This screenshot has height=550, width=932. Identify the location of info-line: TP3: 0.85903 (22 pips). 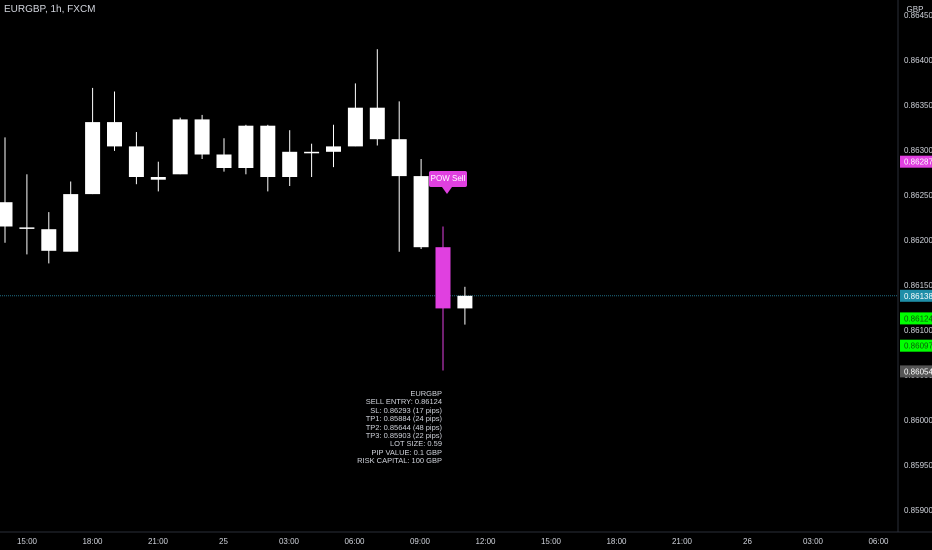
(403, 436).